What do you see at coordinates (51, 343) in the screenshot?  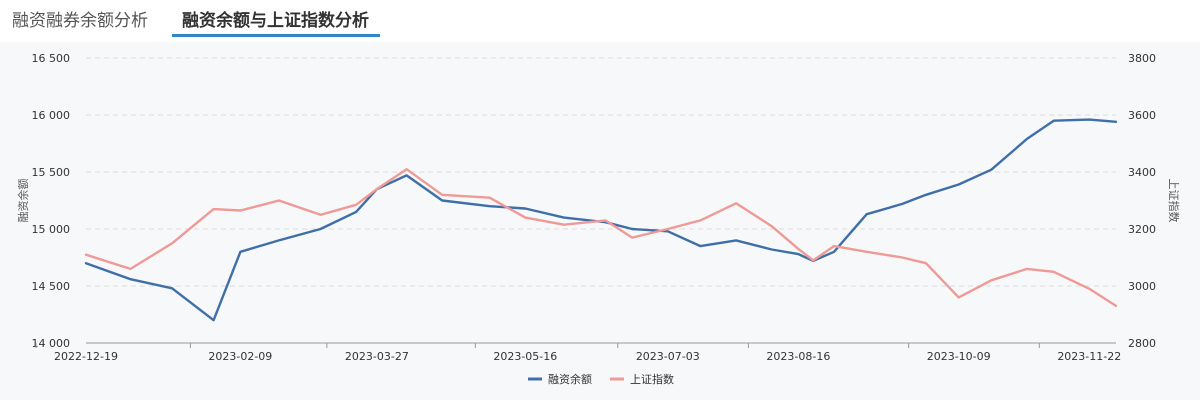 I see `y-left-tick-label: 14 000` at bounding box center [51, 343].